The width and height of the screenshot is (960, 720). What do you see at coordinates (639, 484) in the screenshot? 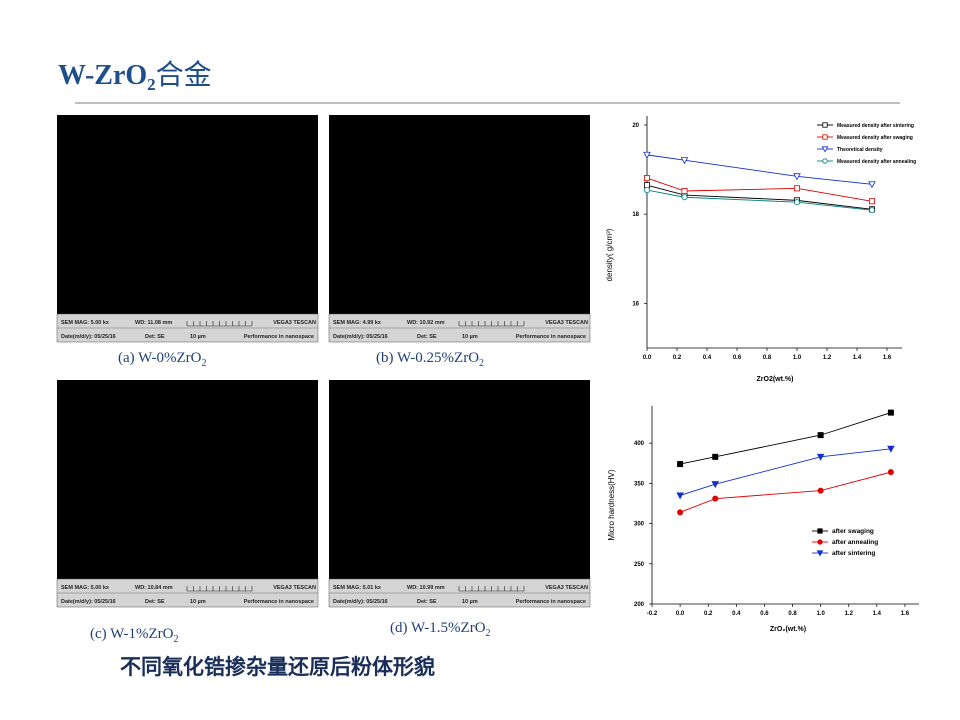
I see `y-tick-label: 350` at bounding box center [639, 484].